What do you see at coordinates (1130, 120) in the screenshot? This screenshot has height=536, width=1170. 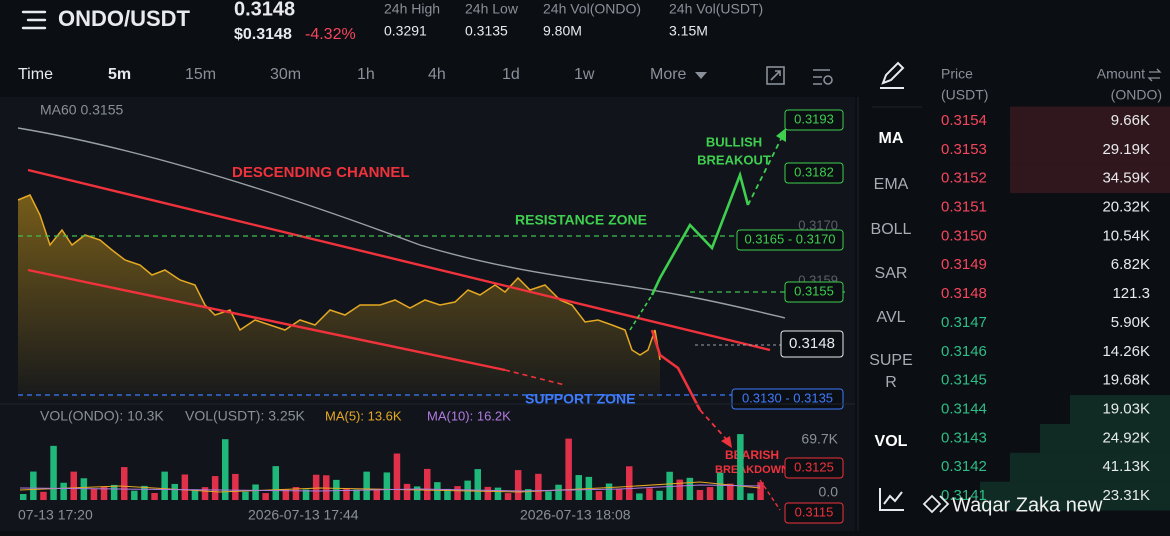 I see `book-amount: 9.66K` at bounding box center [1130, 120].